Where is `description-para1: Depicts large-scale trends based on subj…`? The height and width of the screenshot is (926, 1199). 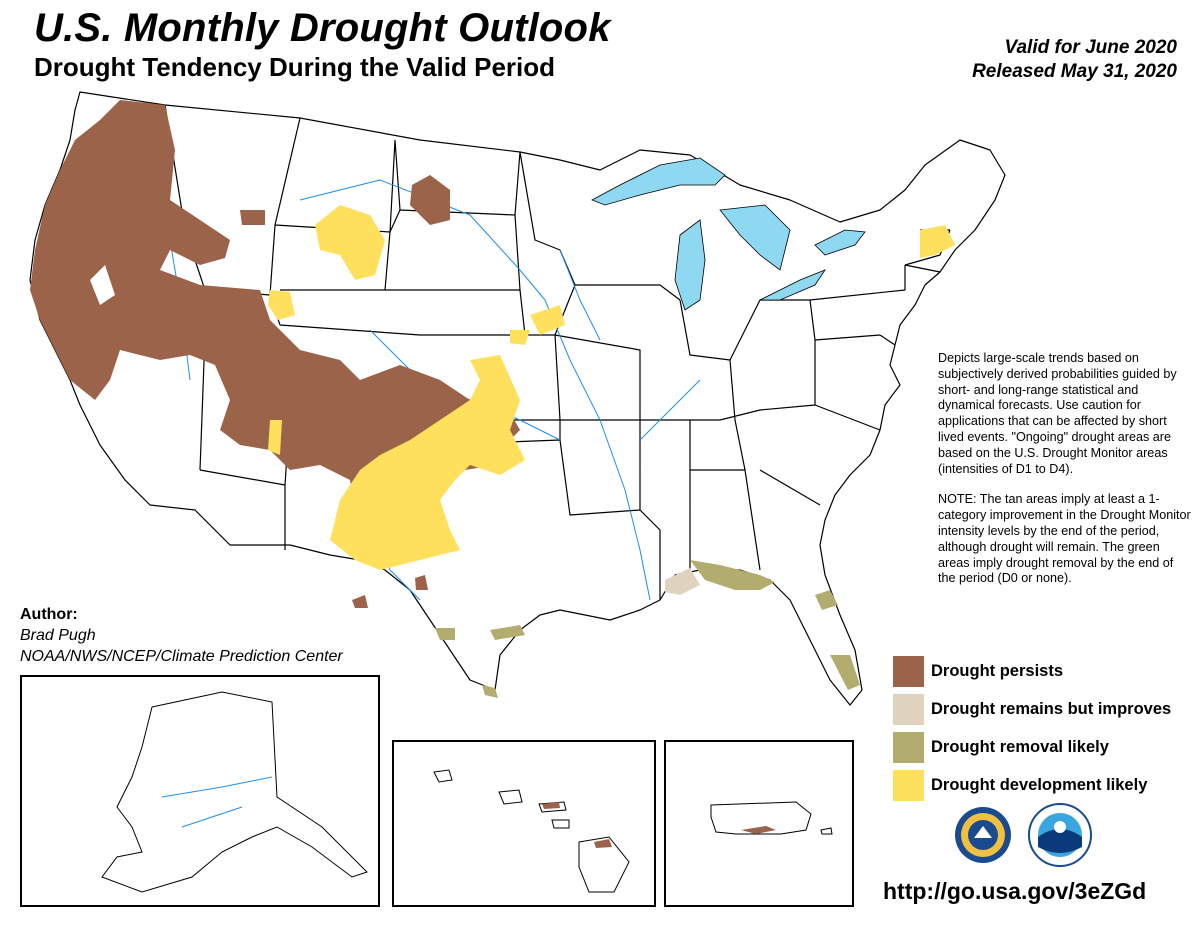 description-para1: Depicts large-scale trends based on subj… is located at coordinates (1057, 413).